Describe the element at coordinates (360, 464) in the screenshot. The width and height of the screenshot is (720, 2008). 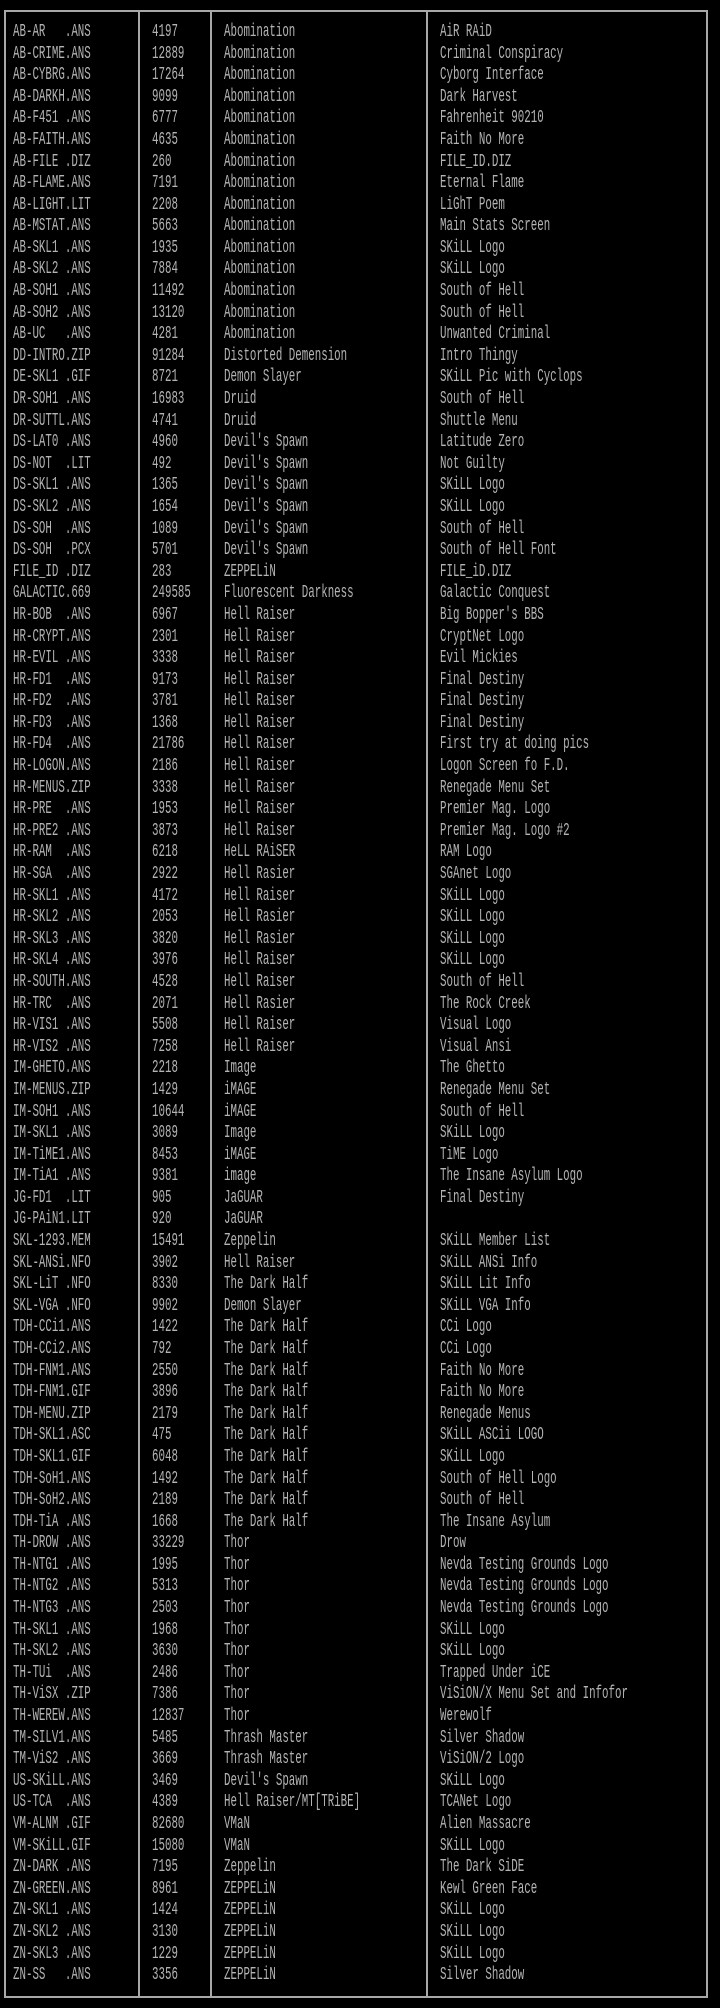
I see `file-row: DS-NOT .LIT 492 Devil's Spawn Not Guilty` at that location.